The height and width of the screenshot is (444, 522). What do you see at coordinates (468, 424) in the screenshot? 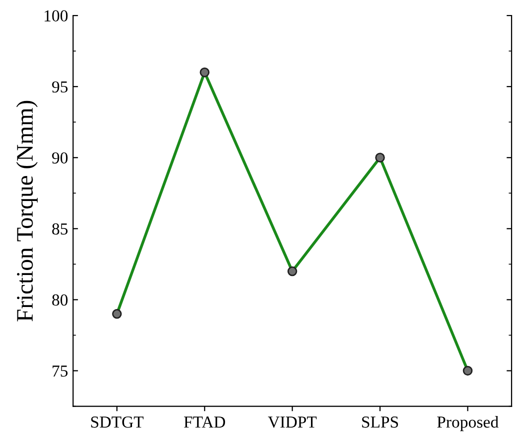
I see `x-tick-label: Proposed` at bounding box center [468, 424].